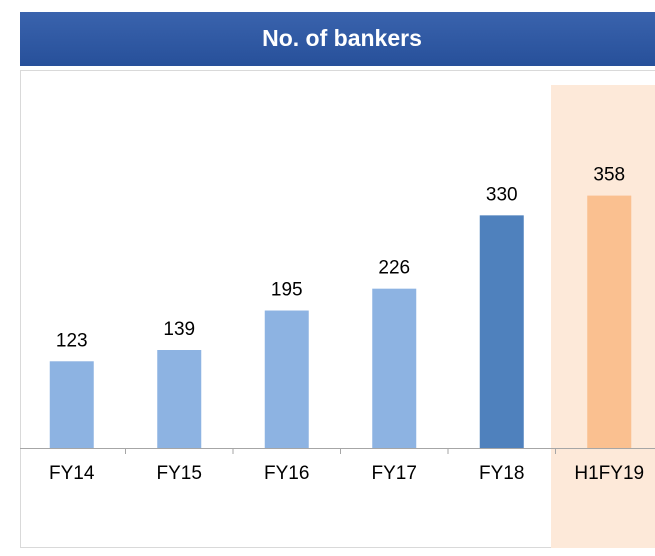  I want to click on x-tick-label: FY16, so click(286, 473).